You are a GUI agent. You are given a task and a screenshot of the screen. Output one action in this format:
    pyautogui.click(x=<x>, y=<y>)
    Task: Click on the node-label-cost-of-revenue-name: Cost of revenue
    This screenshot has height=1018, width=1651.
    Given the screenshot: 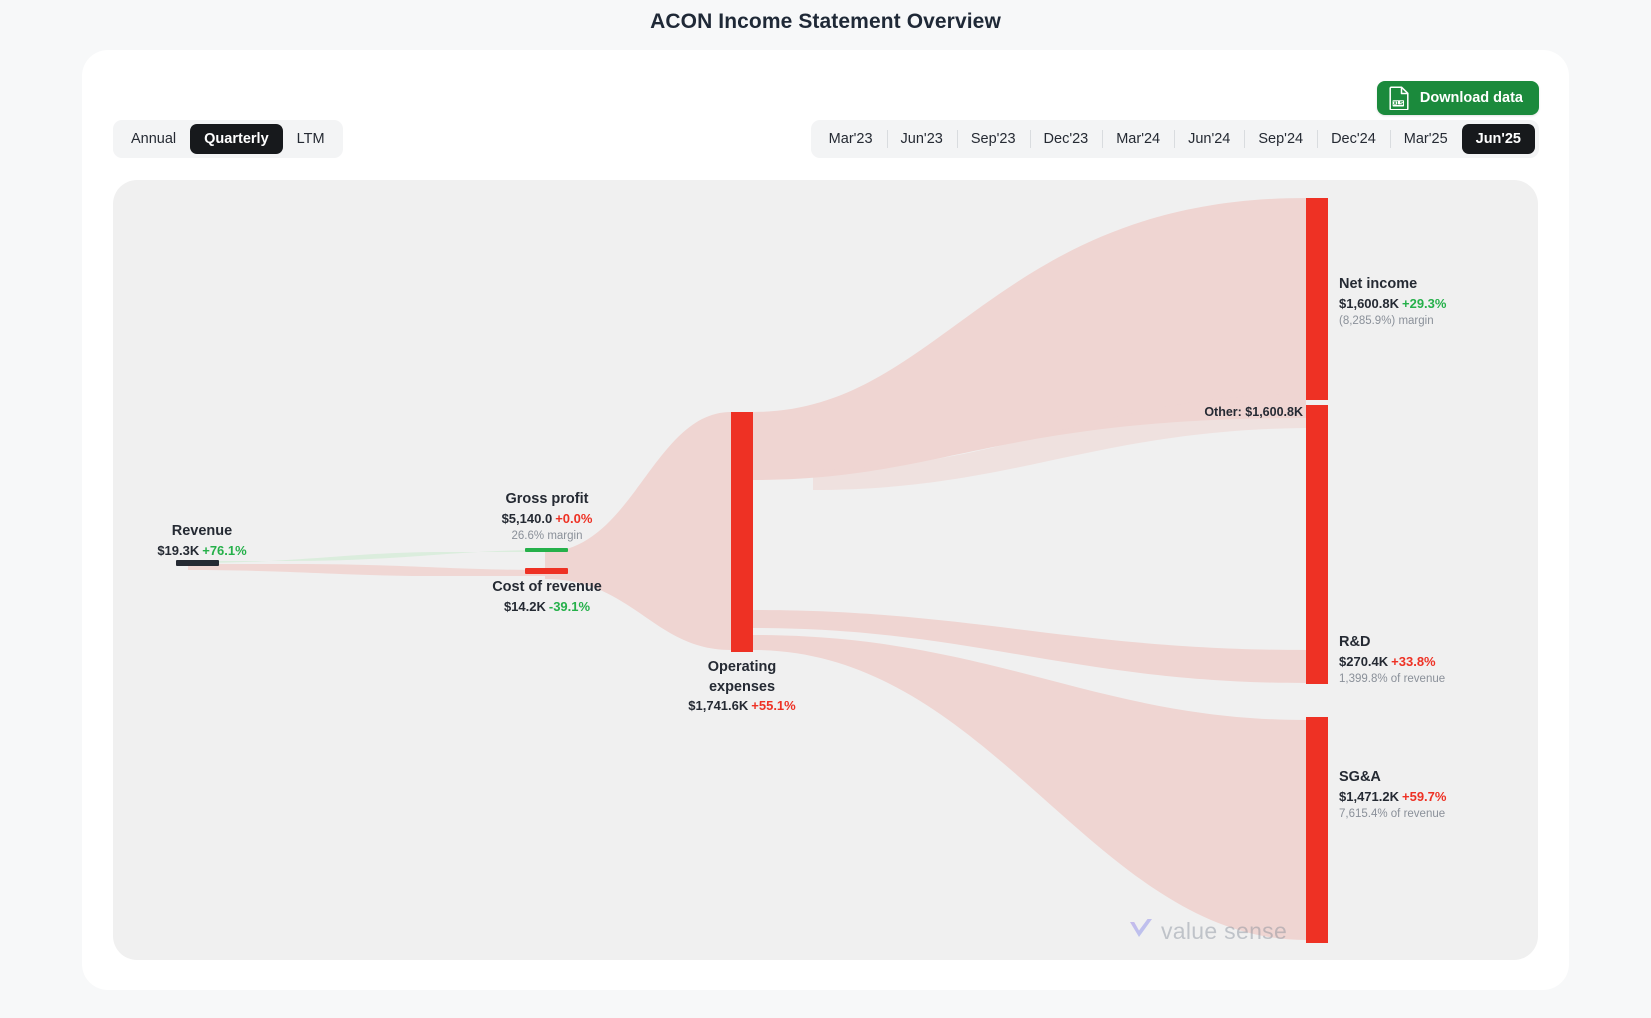 What is the action you would take?
    pyautogui.click(x=547, y=587)
    